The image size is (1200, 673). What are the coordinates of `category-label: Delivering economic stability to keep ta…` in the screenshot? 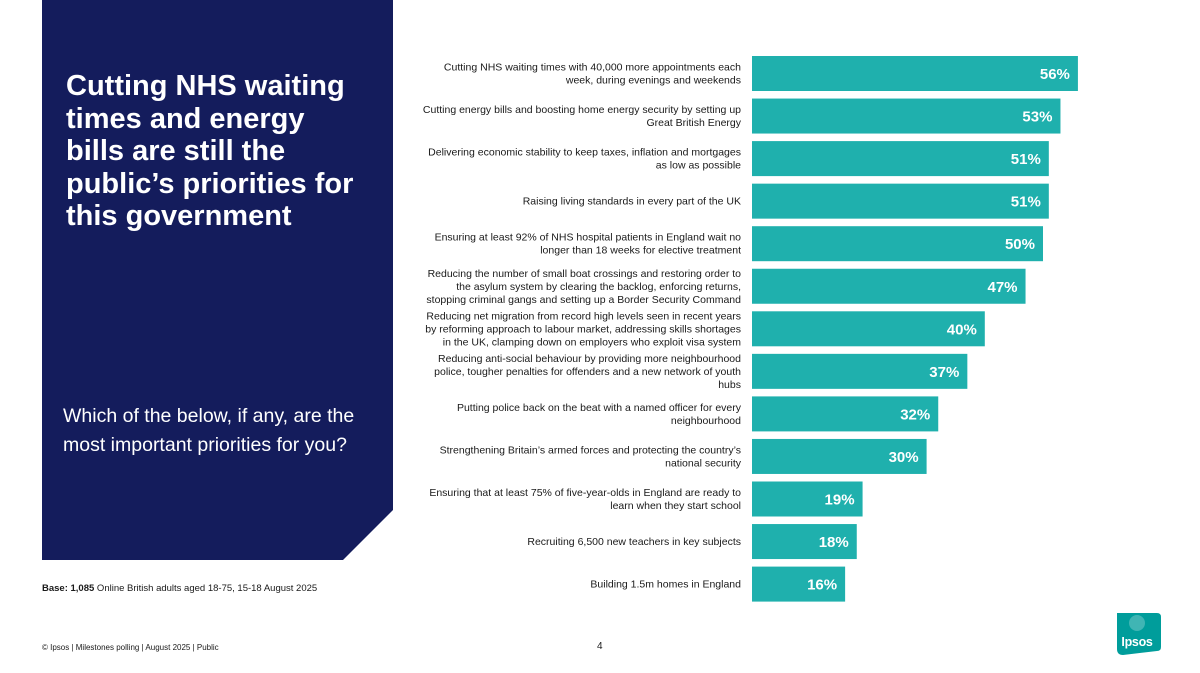 It's located at (584, 159).